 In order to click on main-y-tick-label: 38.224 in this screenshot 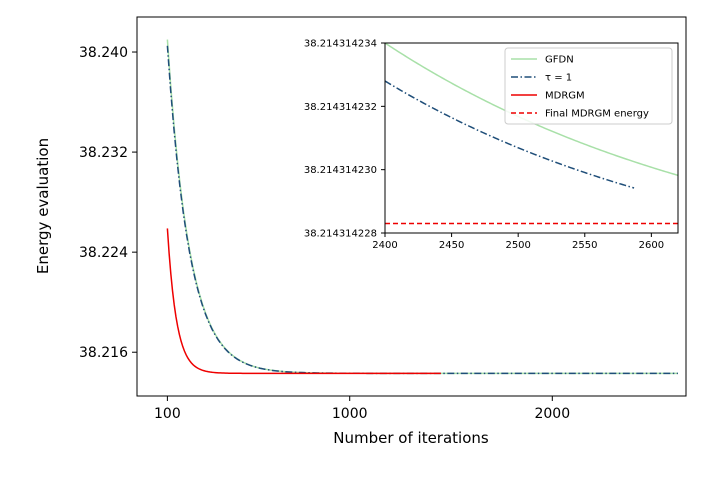, I will do `click(103, 253)`.